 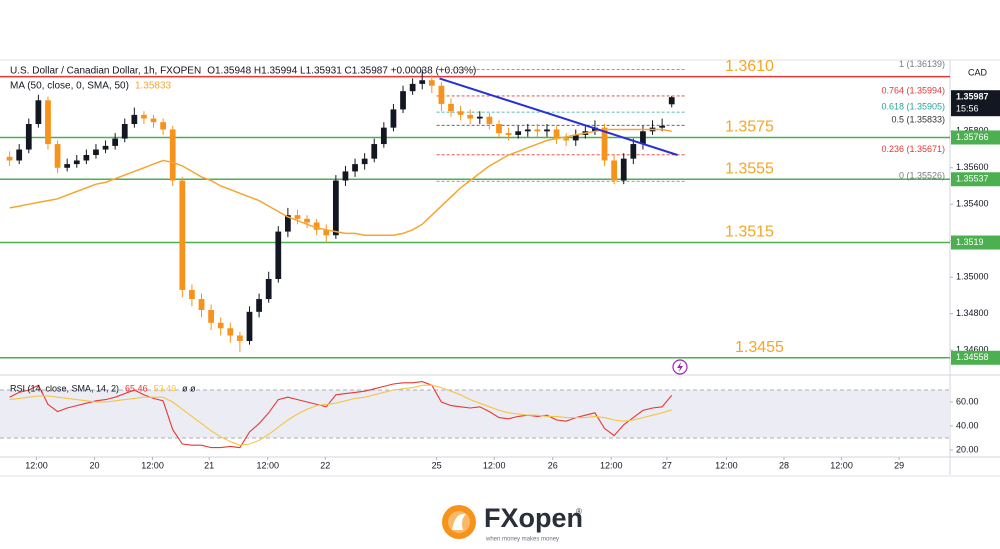 What do you see at coordinates (967, 449) in the screenshot?
I see `y-tick-label: 20.00` at bounding box center [967, 449].